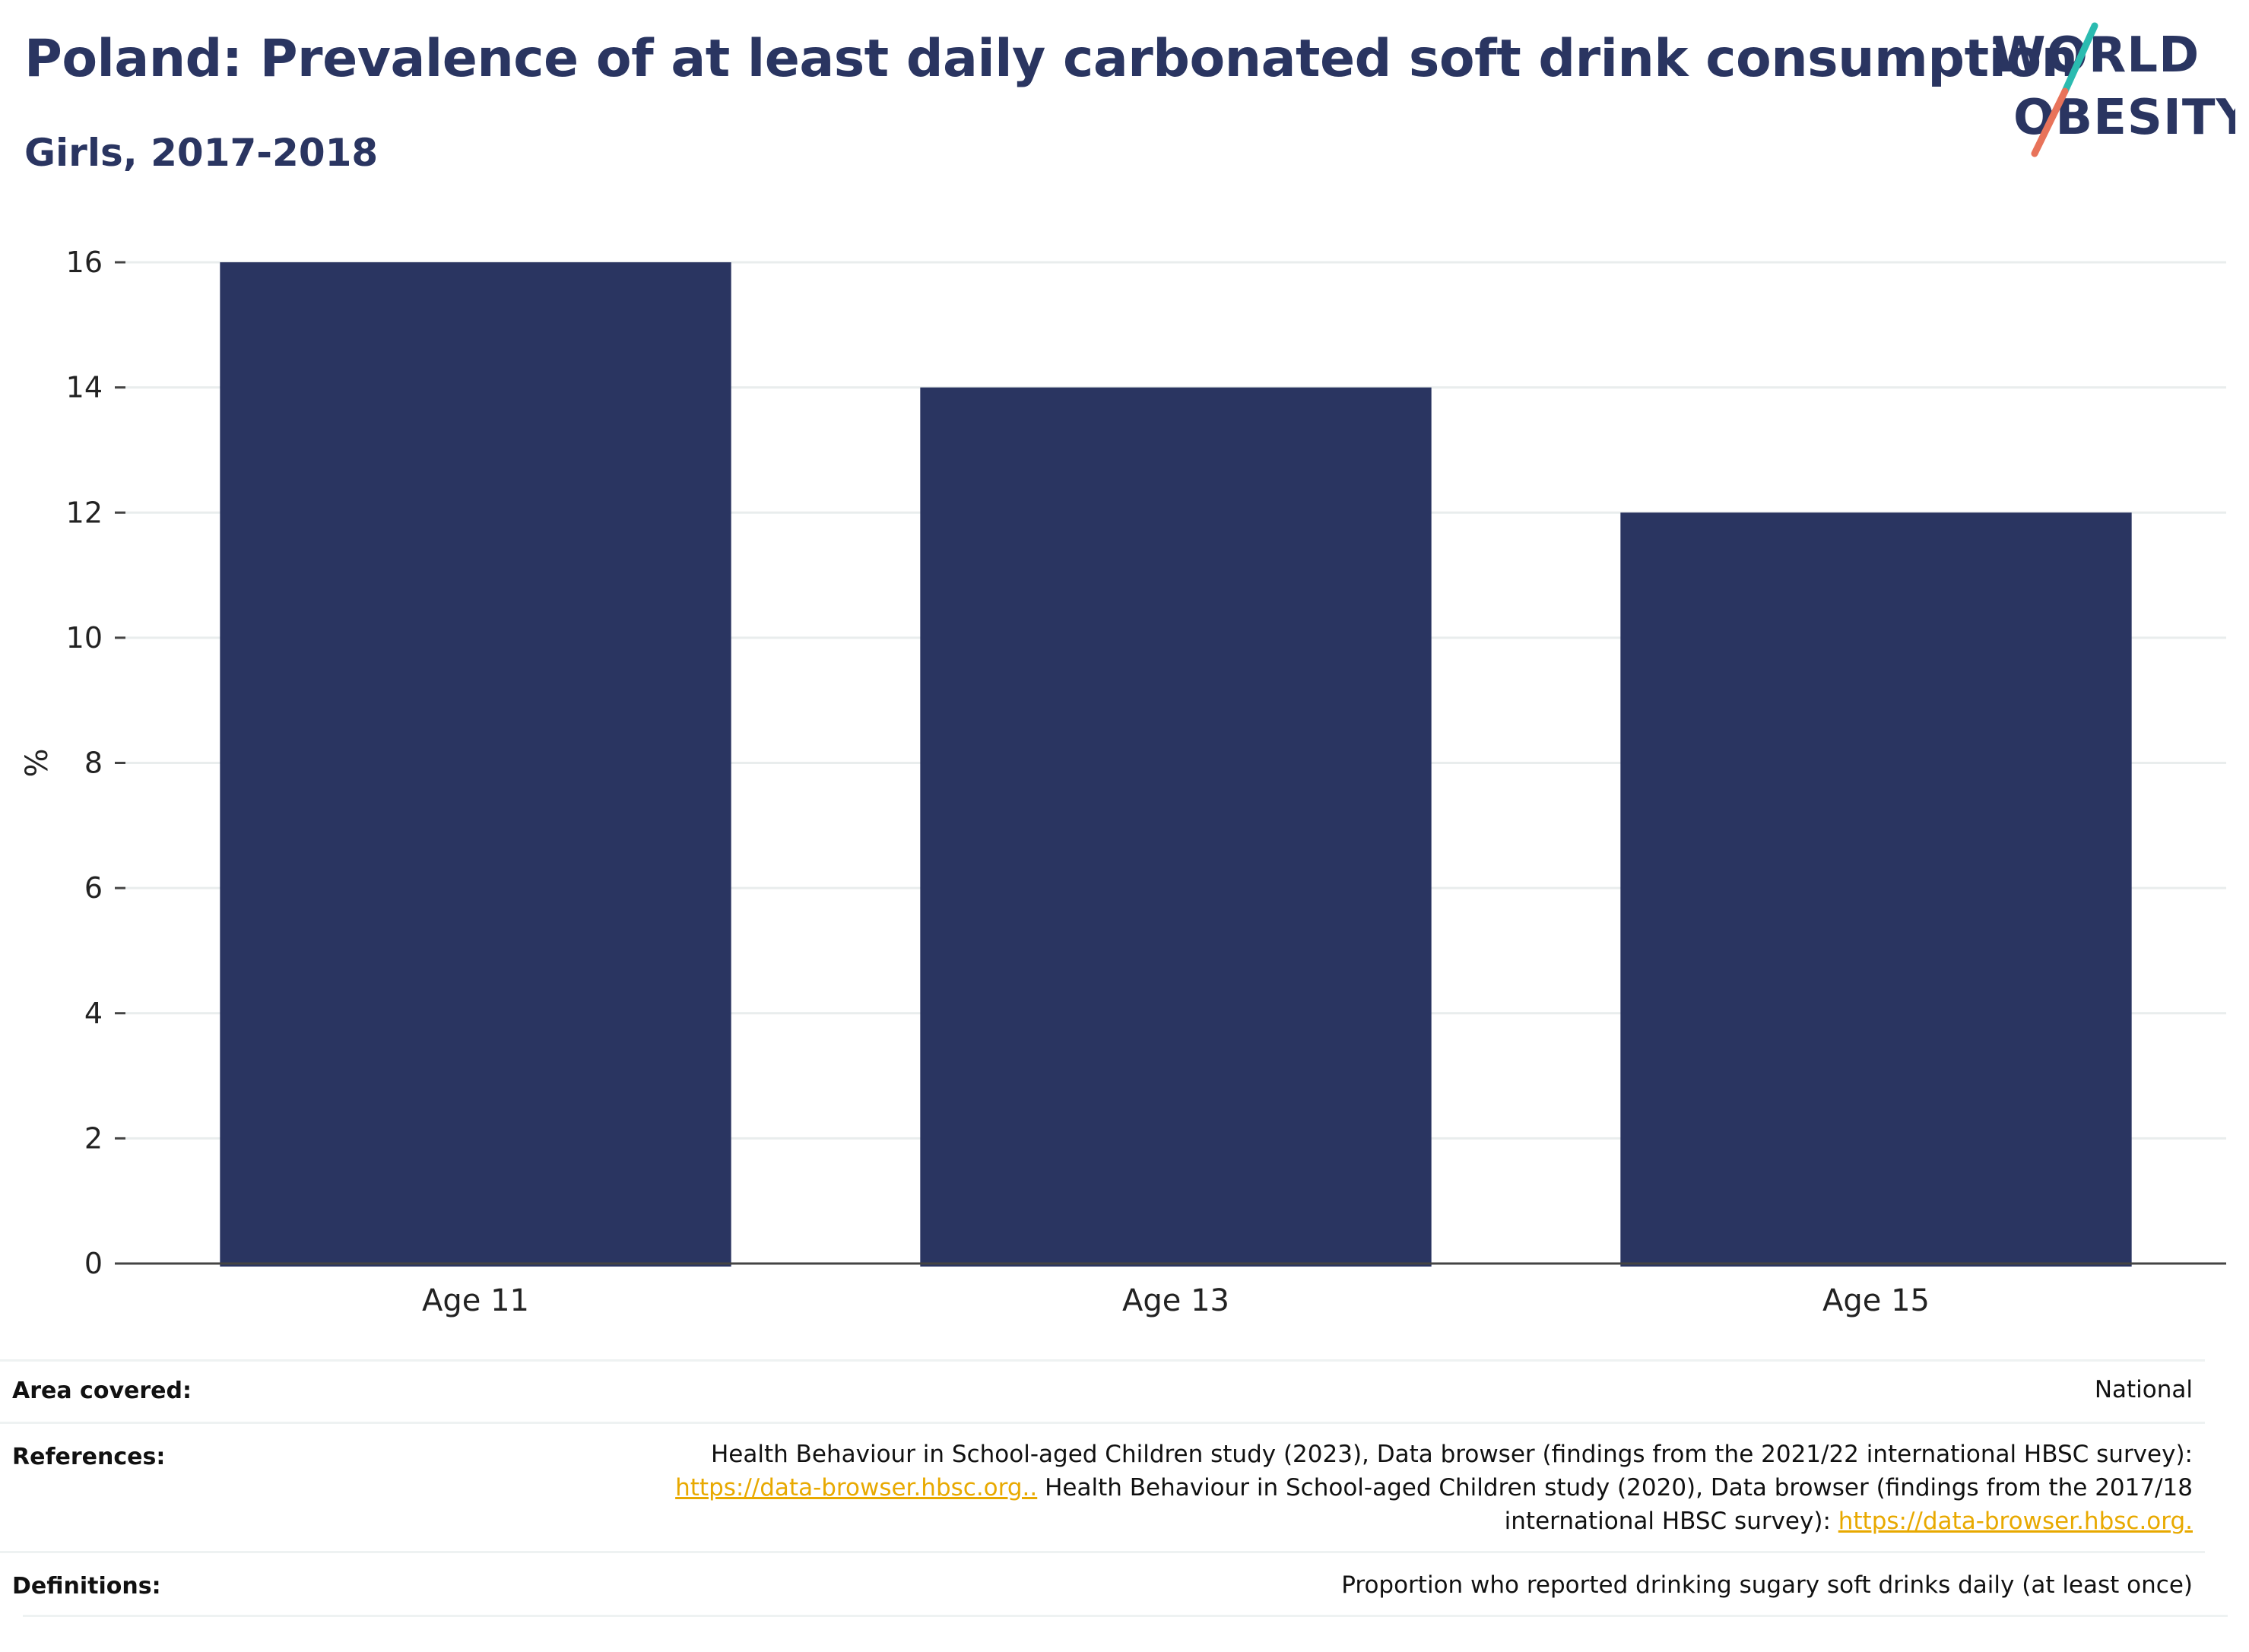 Image resolution: width=2249 pixels, height=1652 pixels. I want to click on info-divider-top, so click(1102, 1360).